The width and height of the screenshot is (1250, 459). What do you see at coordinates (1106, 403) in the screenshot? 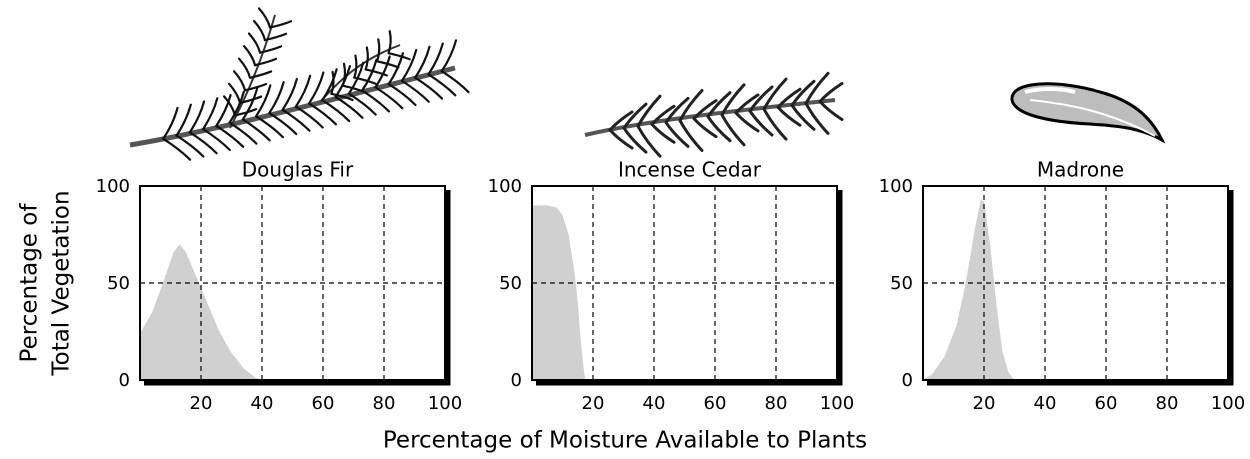
I see `x-tick-label: 60` at bounding box center [1106, 403].